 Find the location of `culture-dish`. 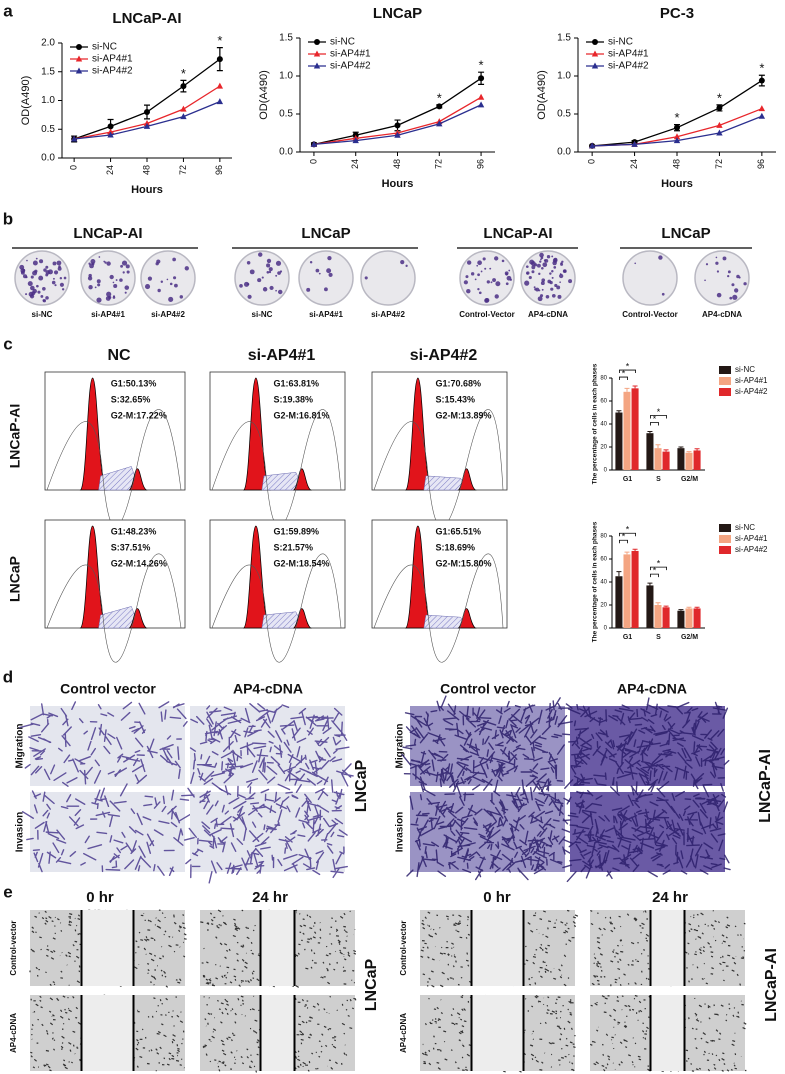

culture-dish is located at coordinates (650, 278).